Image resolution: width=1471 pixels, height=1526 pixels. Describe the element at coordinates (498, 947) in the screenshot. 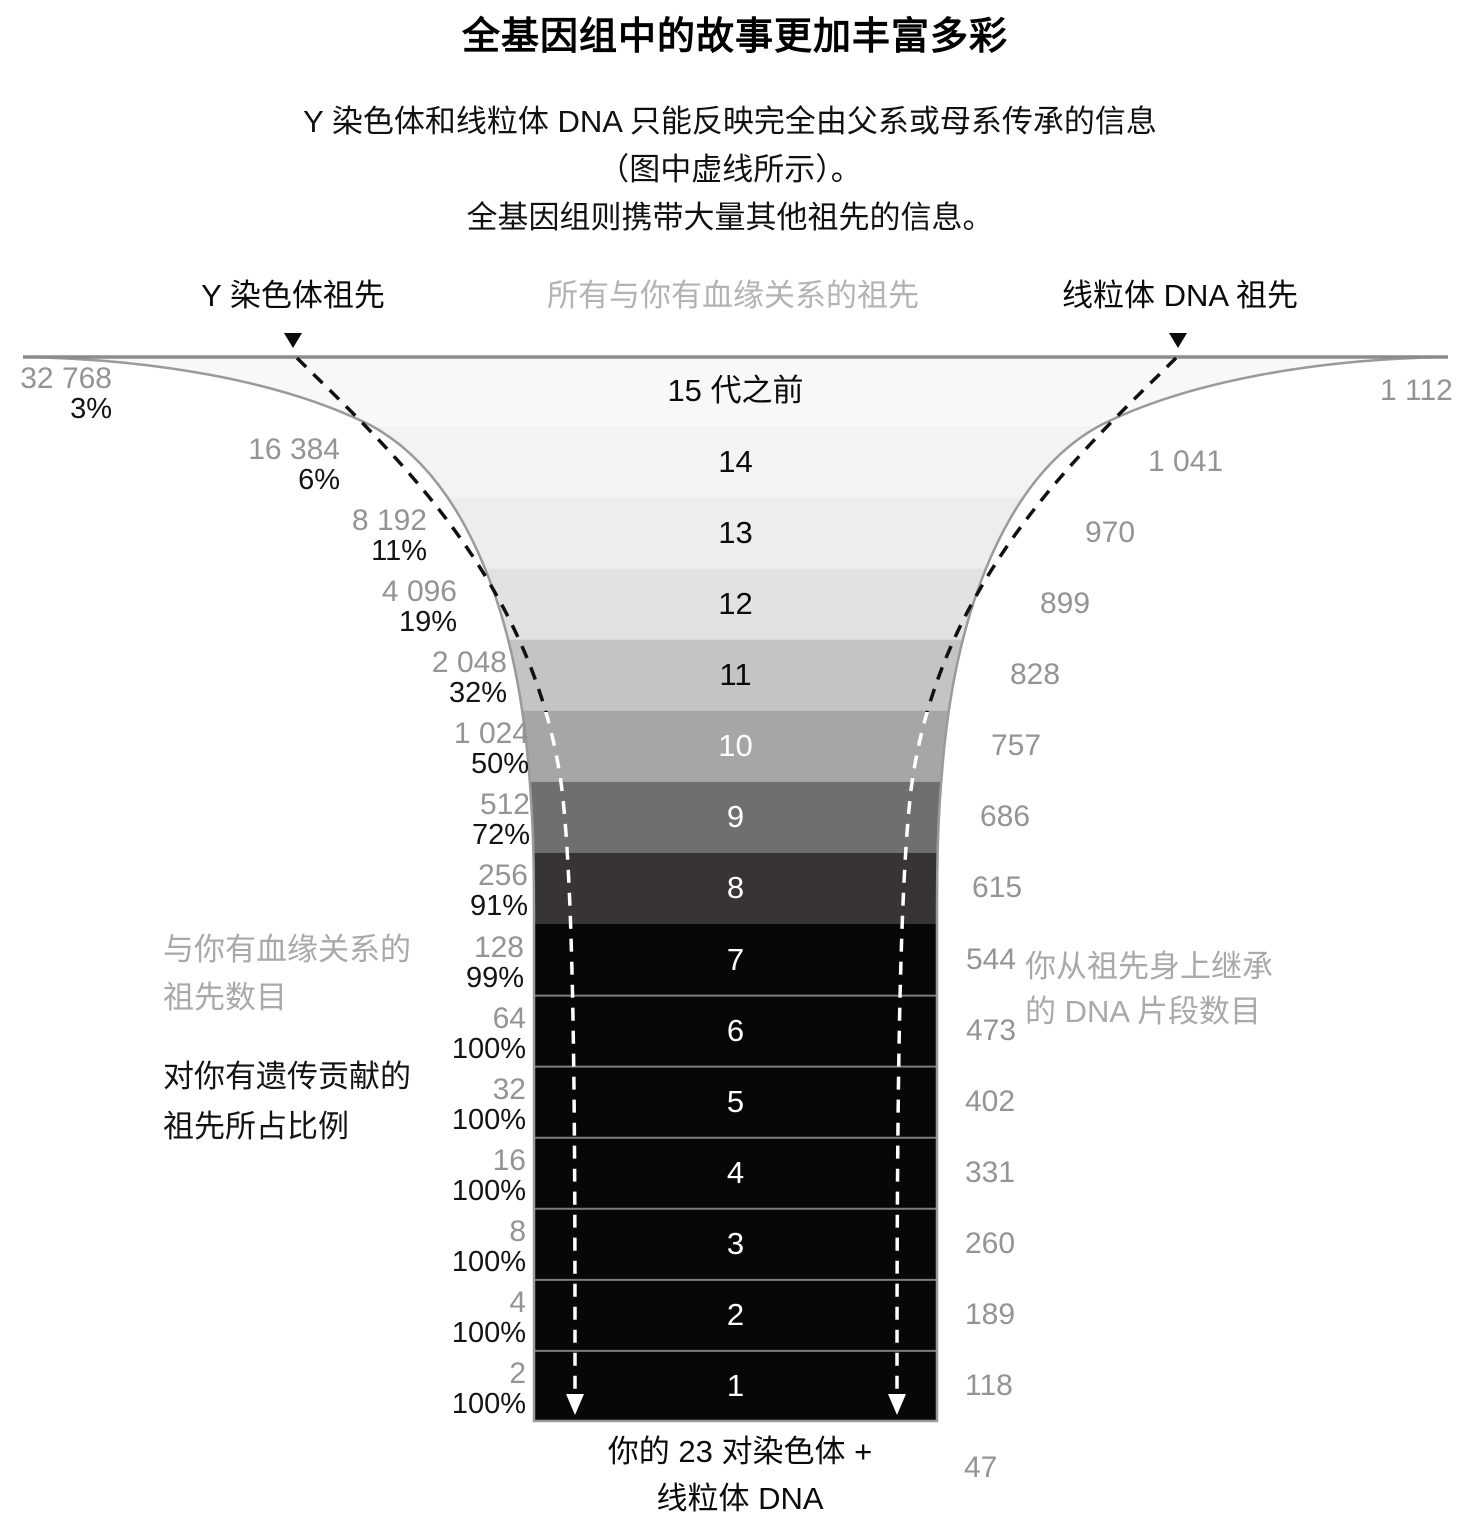

I see `ancestor-count: 128` at that location.